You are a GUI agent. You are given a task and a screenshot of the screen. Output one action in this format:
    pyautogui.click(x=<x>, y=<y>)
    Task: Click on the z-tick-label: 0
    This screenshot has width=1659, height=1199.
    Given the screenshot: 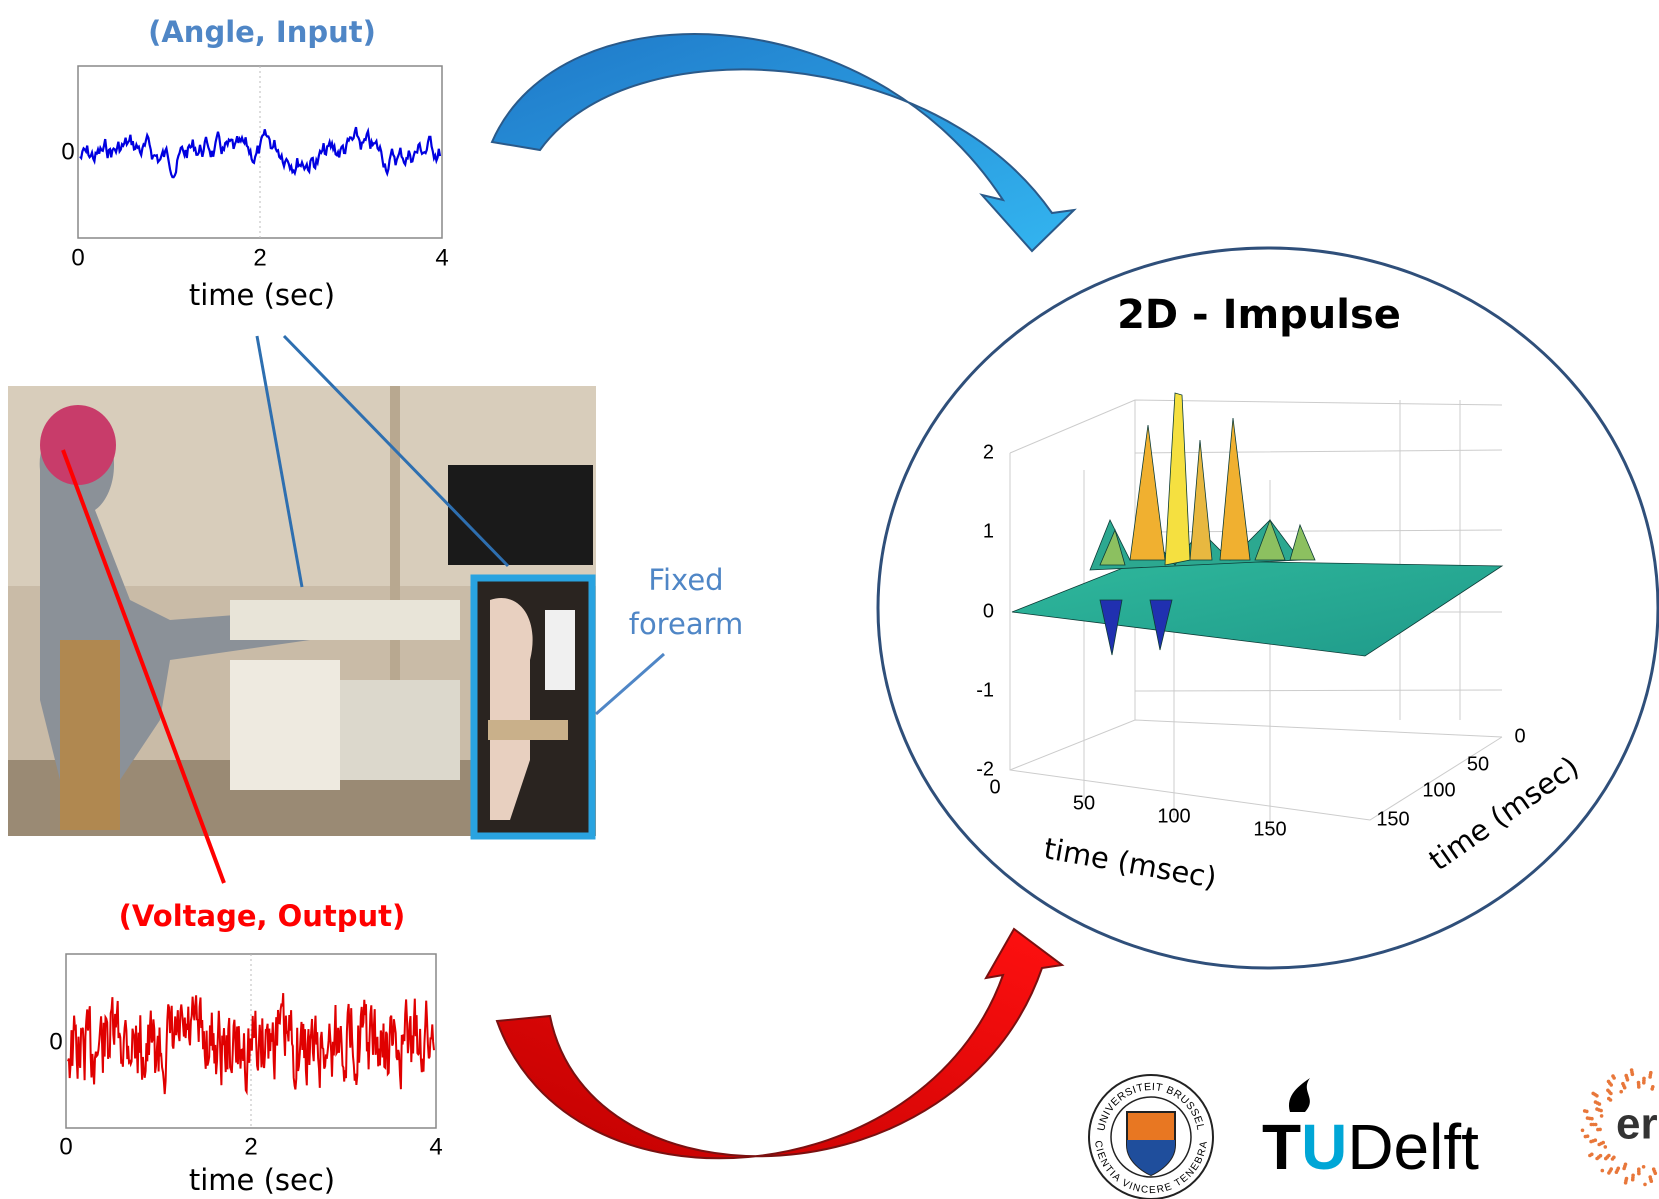 What is the action you would take?
    pyautogui.click(x=988, y=611)
    